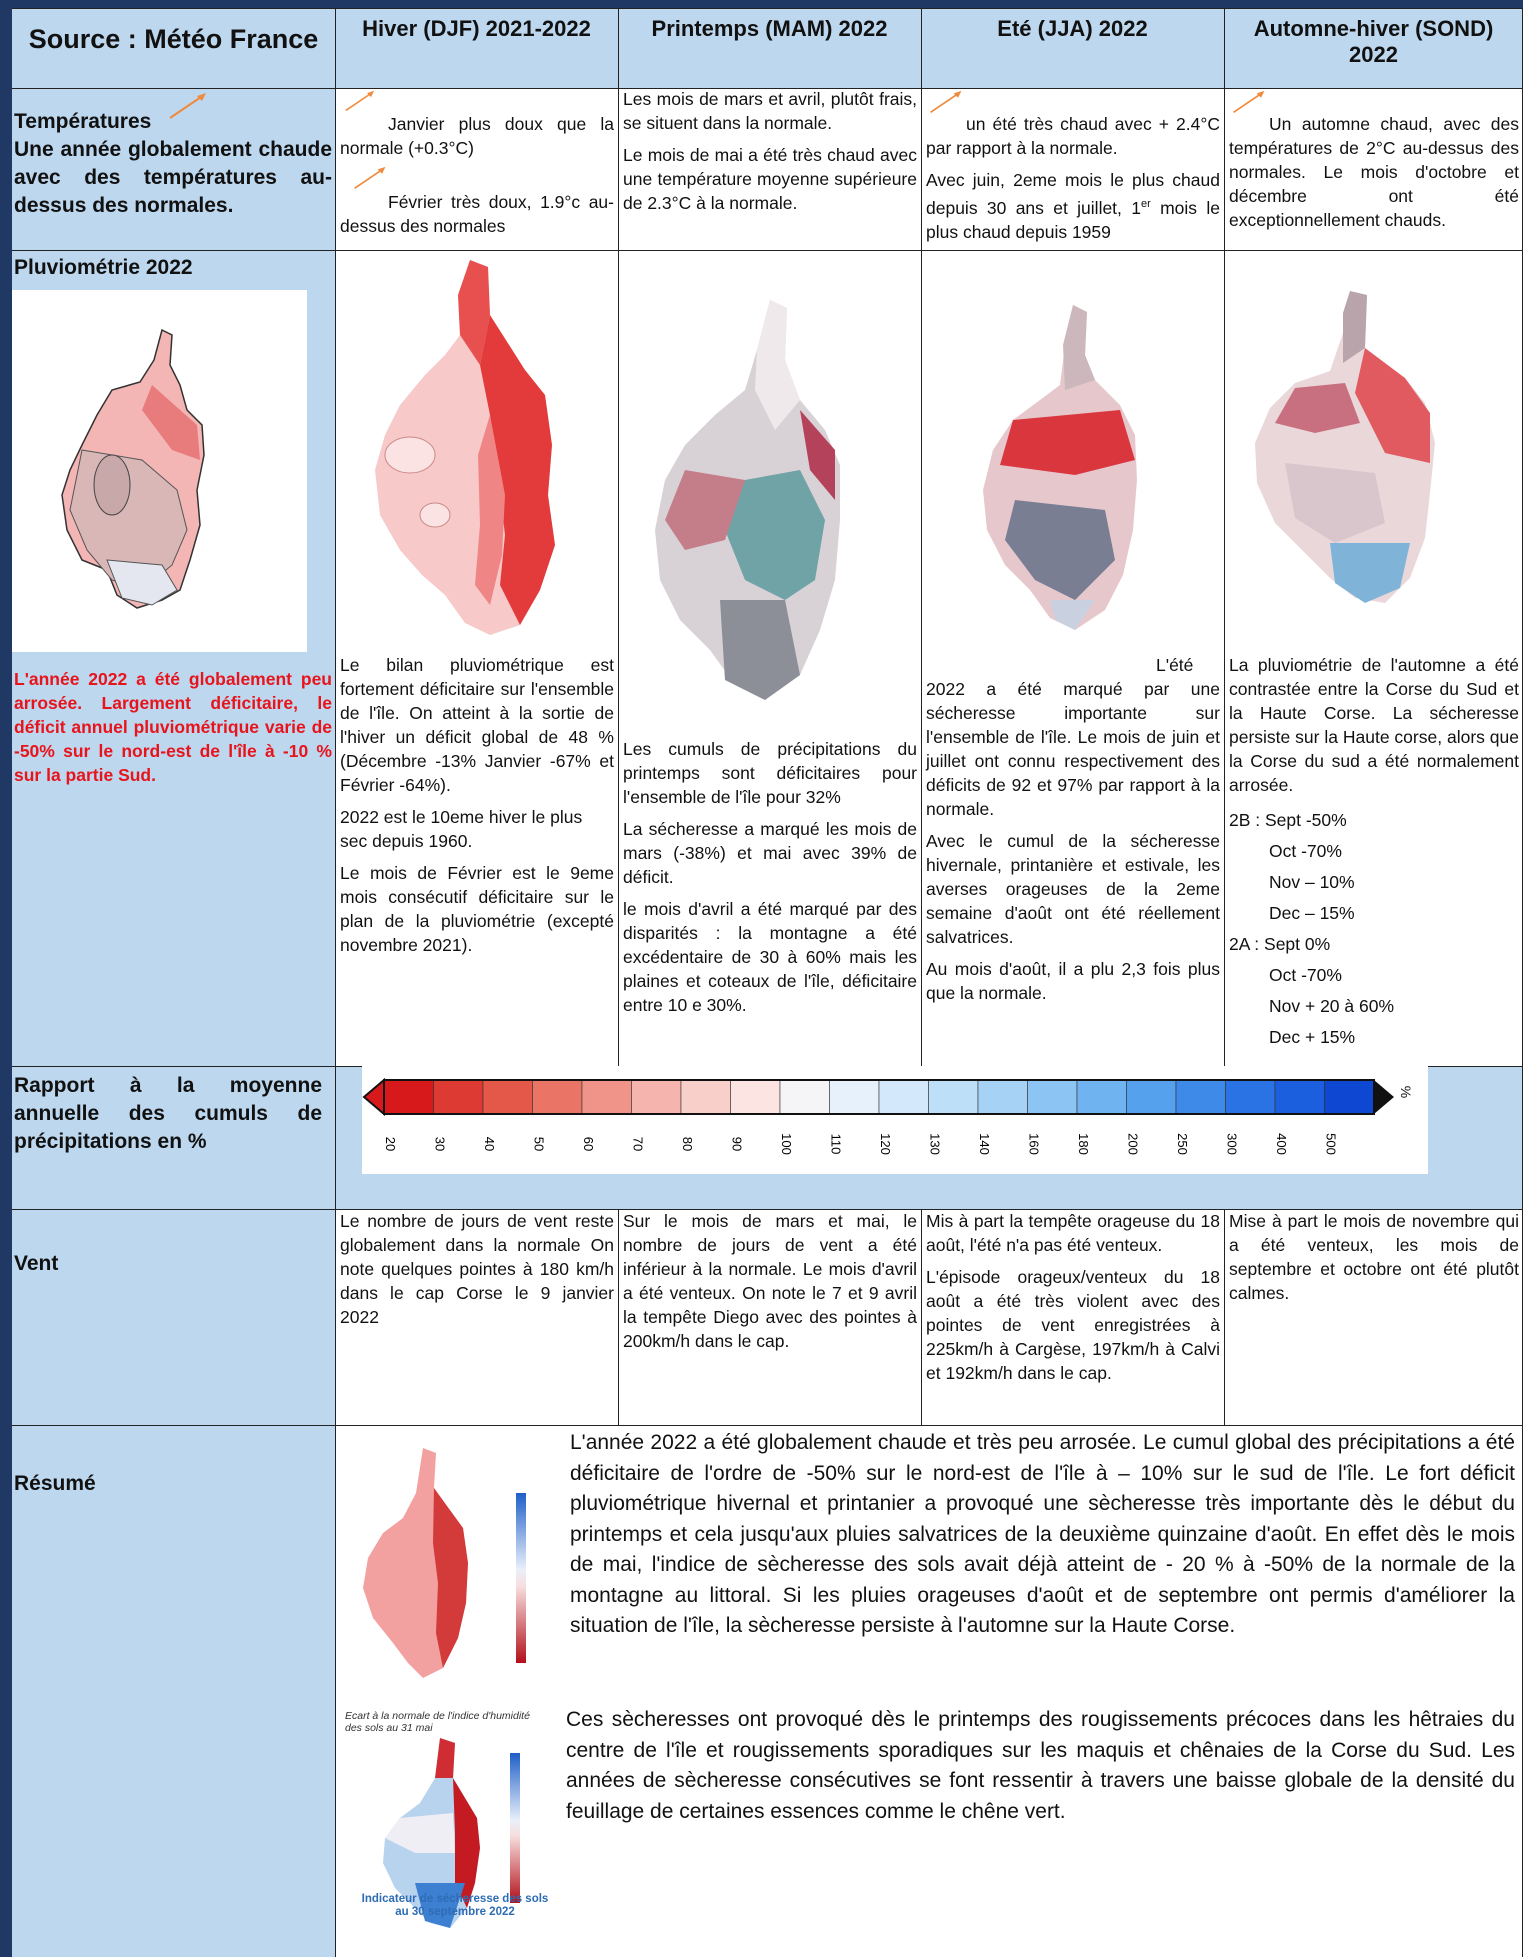  I want to click on scale-tick-label: 400, so click(1281, 1144).